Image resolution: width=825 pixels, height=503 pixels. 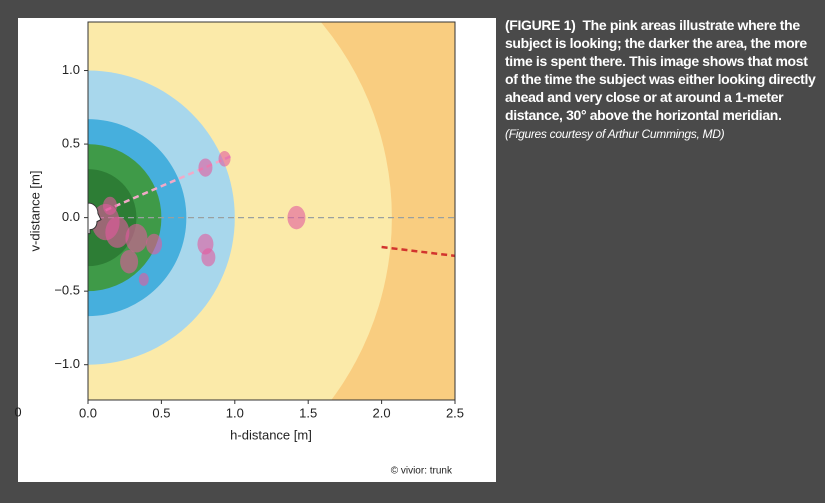 What do you see at coordinates (71, 143) in the screenshot?
I see `y-tick-label: 0.5` at bounding box center [71, 143].